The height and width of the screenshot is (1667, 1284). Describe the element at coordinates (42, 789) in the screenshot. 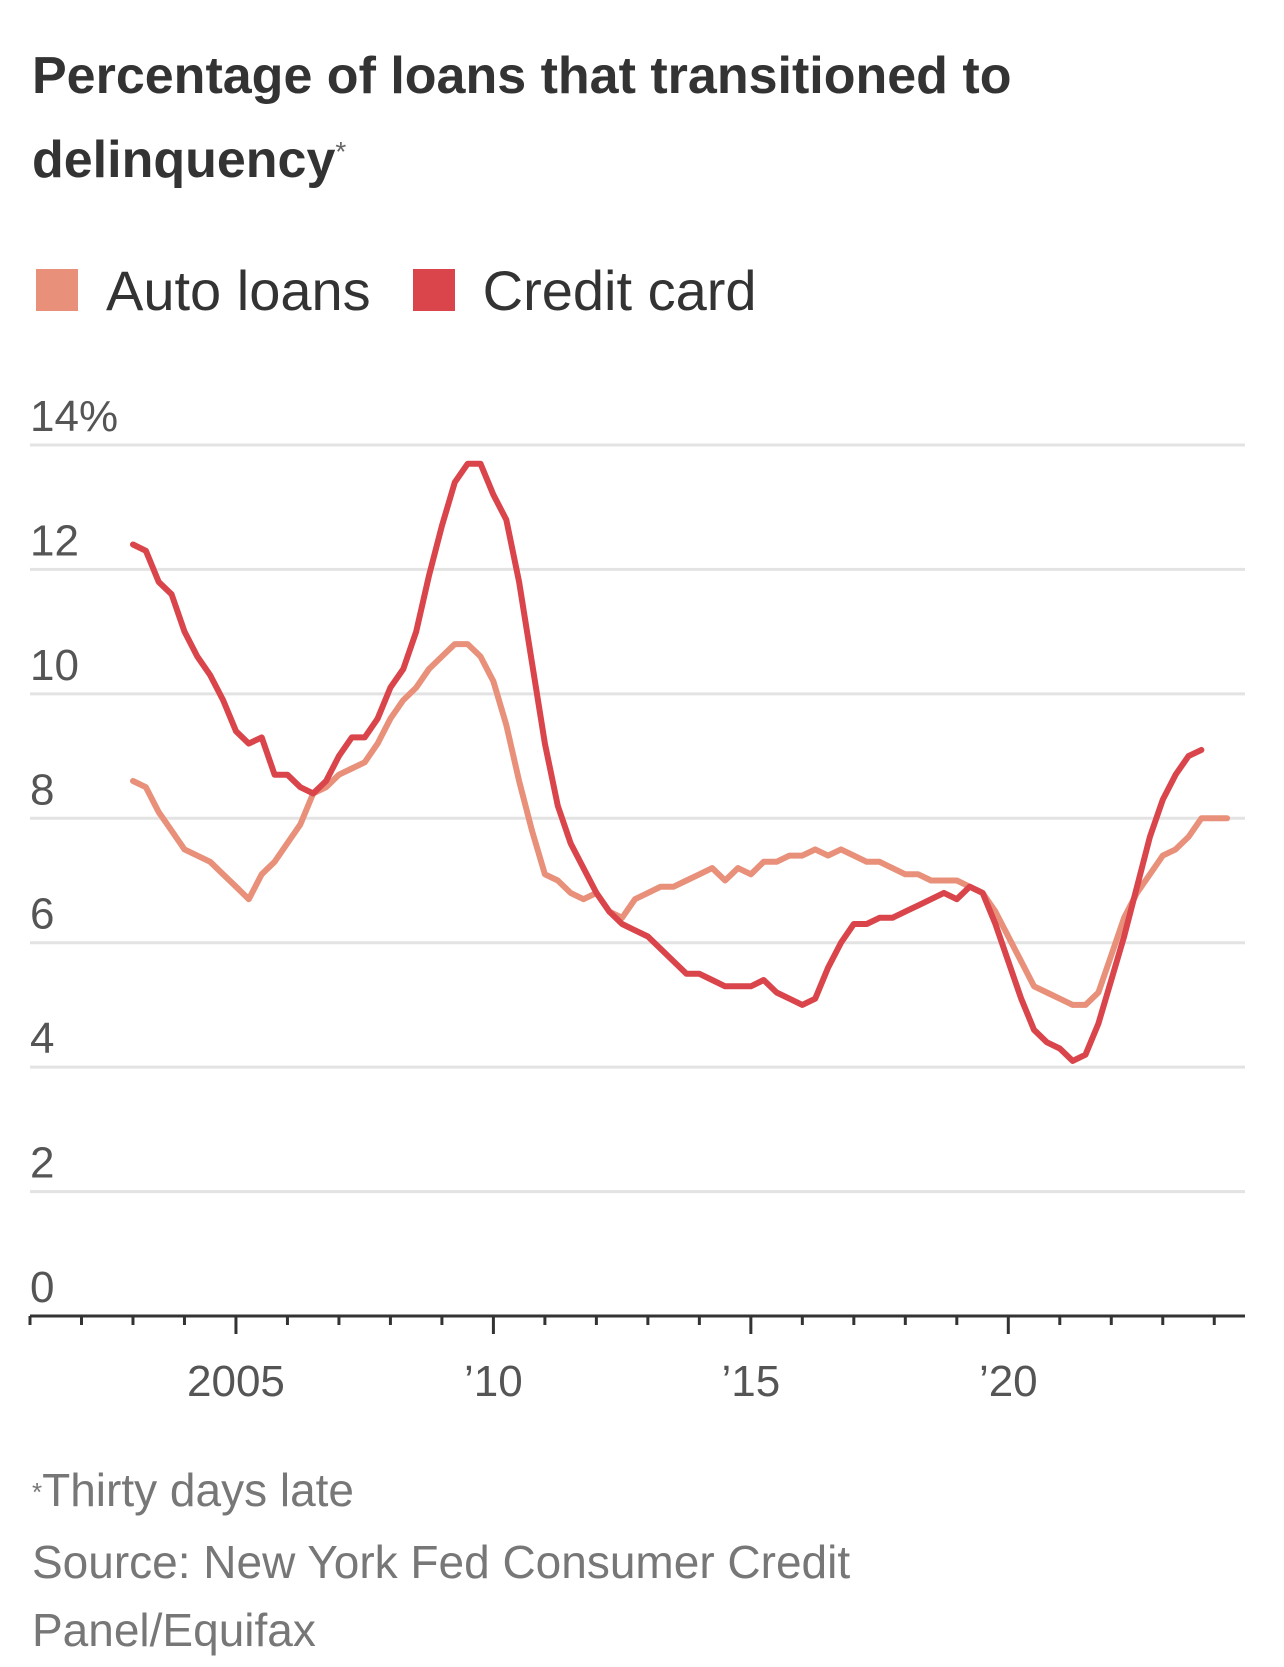

I see `y-tick-label-8: 8` at that location.